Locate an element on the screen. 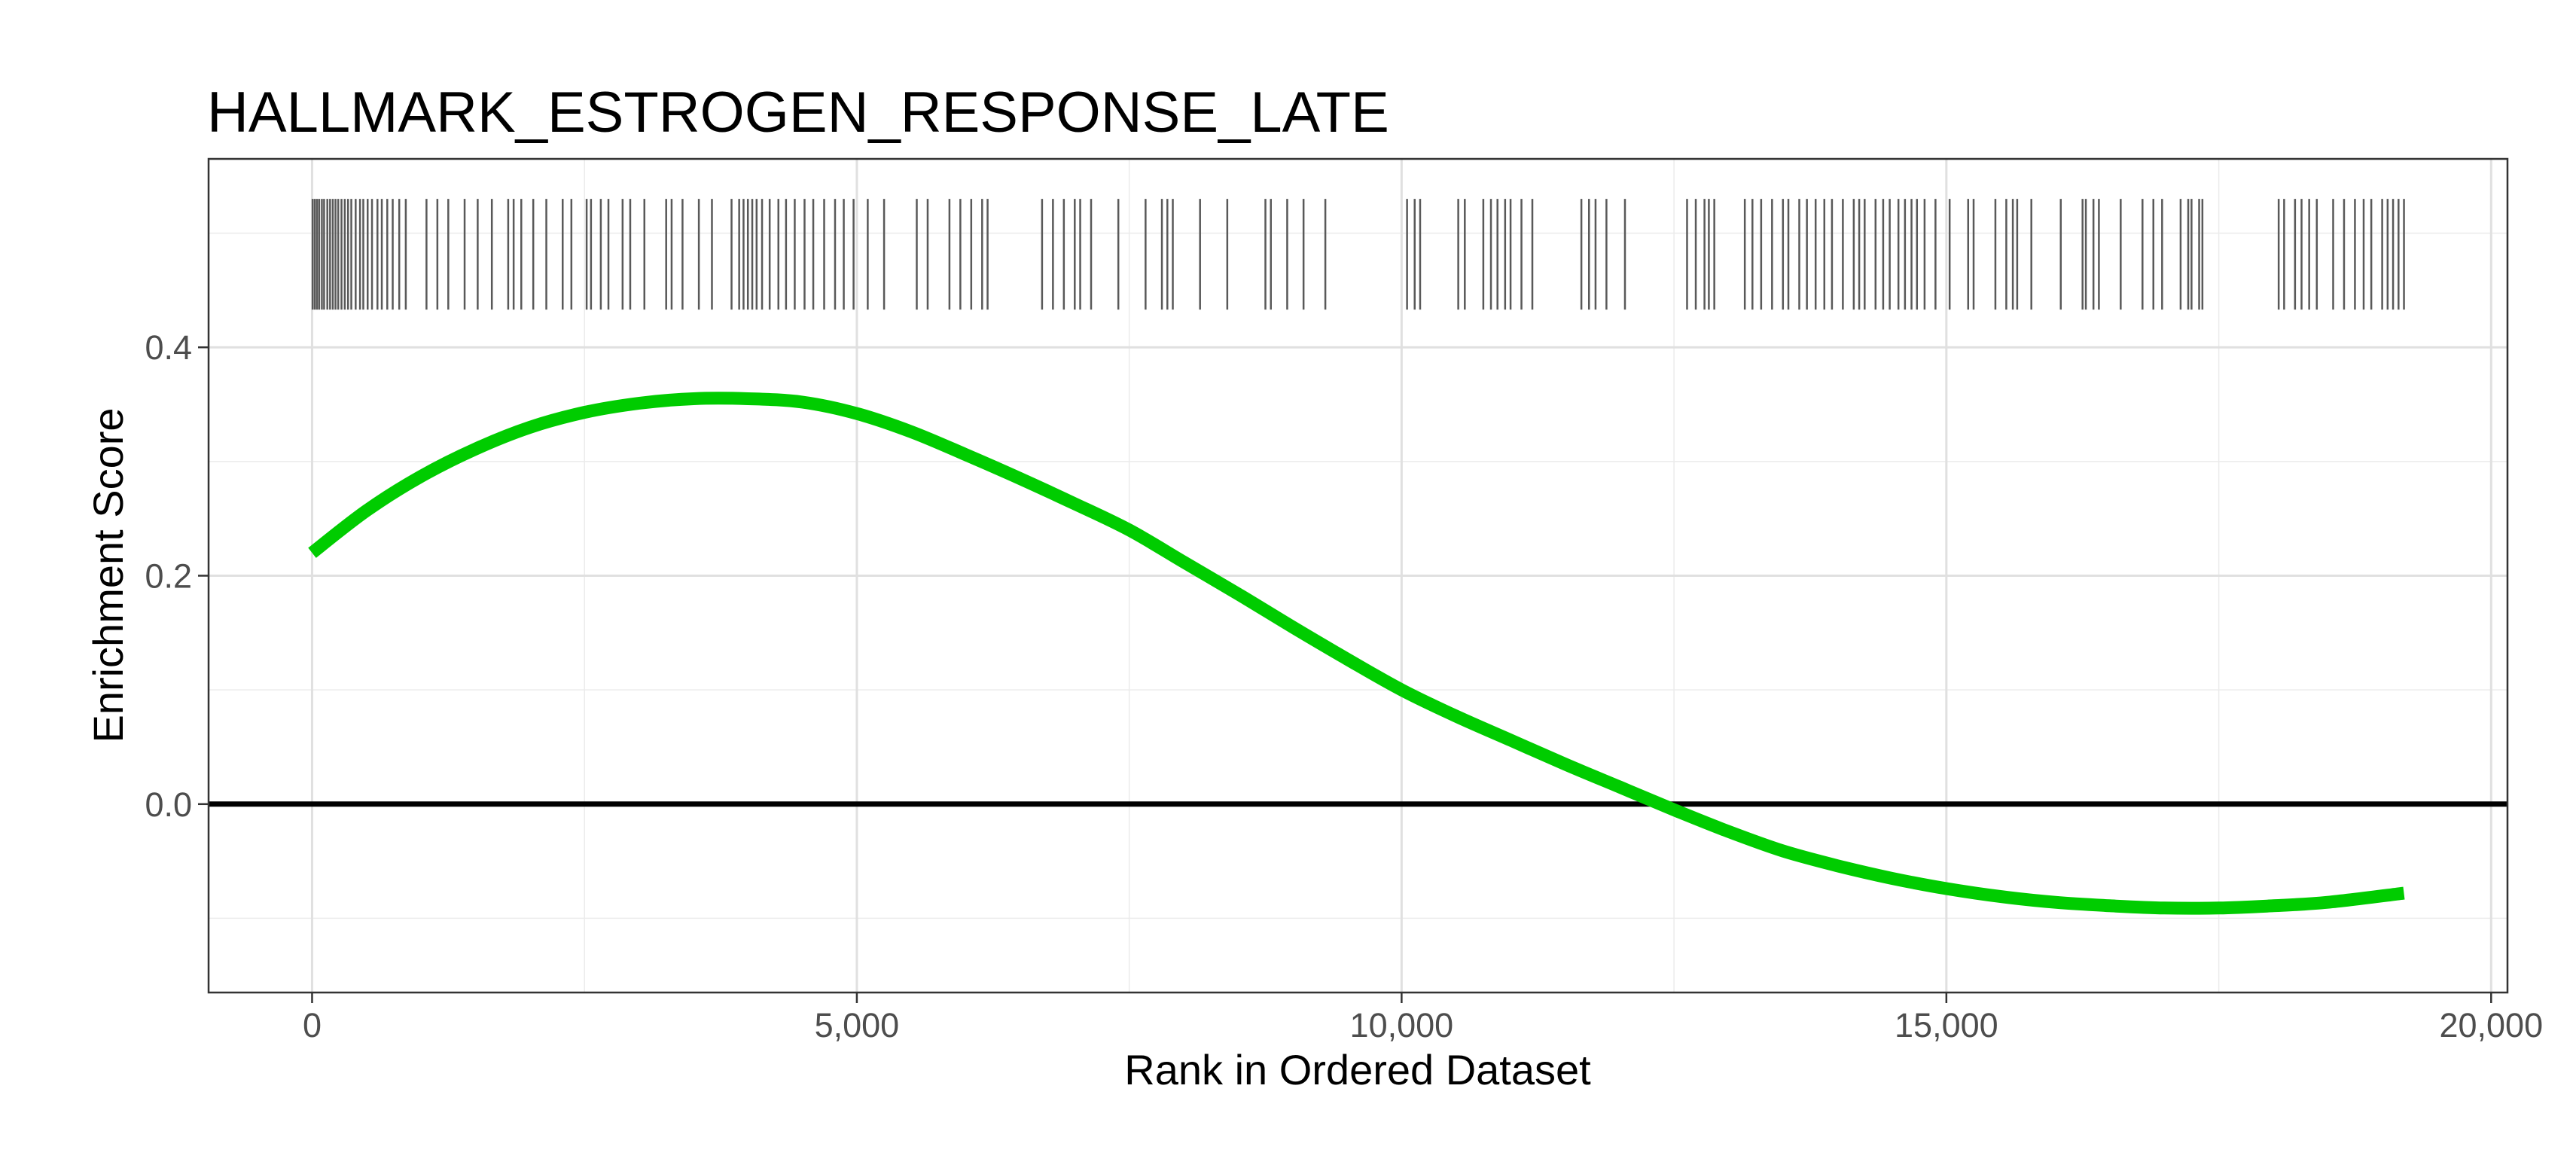 The height and width of the screenshot is (1174, 2576). x-tick-label: 10,000 is located at coordinates (1402, 1025).